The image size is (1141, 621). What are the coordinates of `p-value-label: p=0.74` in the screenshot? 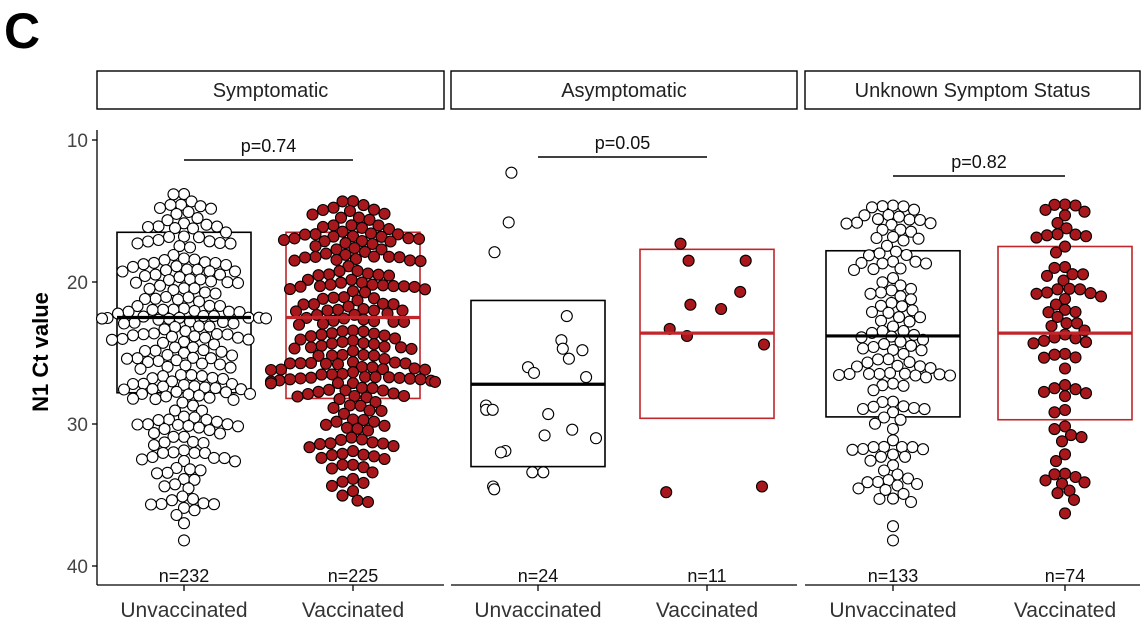 It's located at (269, 146).